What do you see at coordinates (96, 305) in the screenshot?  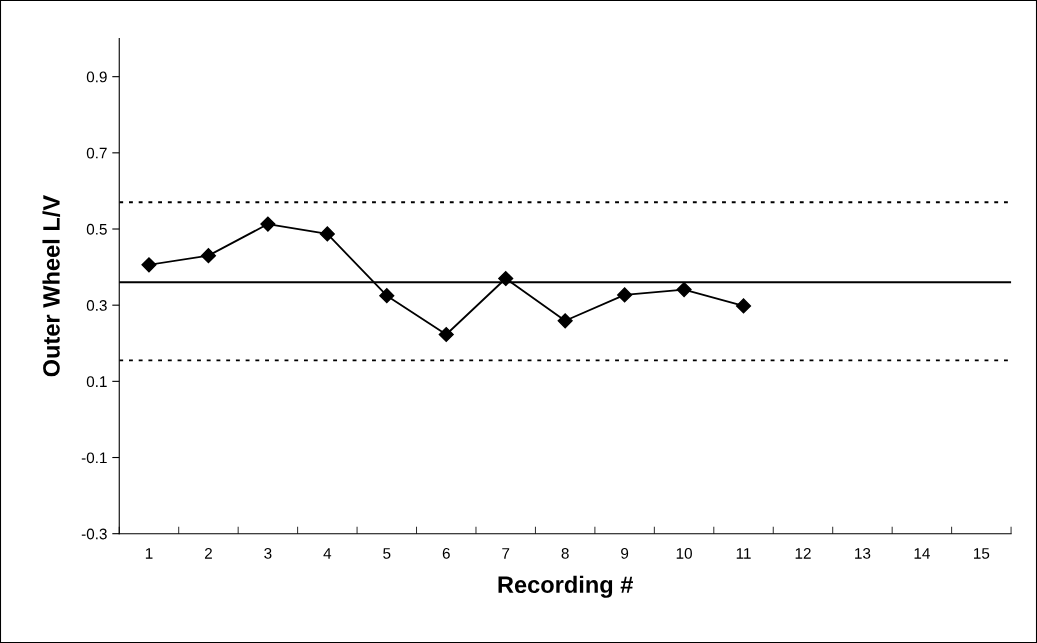 I see `y-tick-label: 0.3` at bounding box center [96, 305].